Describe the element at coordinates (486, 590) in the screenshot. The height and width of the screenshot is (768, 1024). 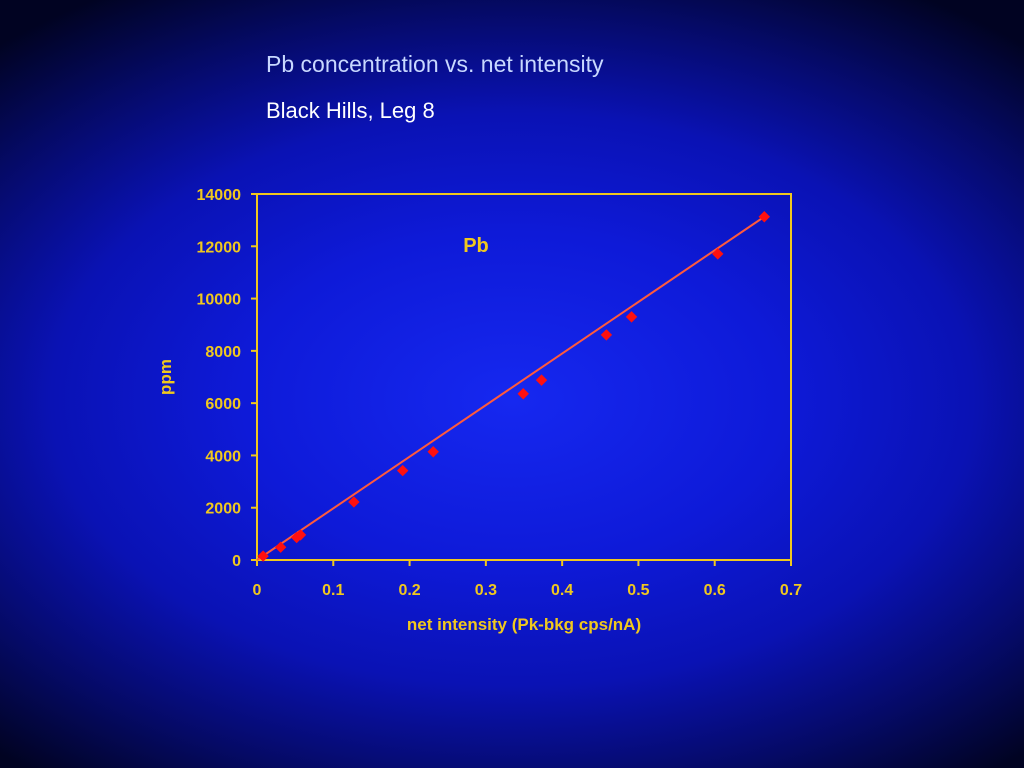
I see `x-tick-label: 0.3` at that location.